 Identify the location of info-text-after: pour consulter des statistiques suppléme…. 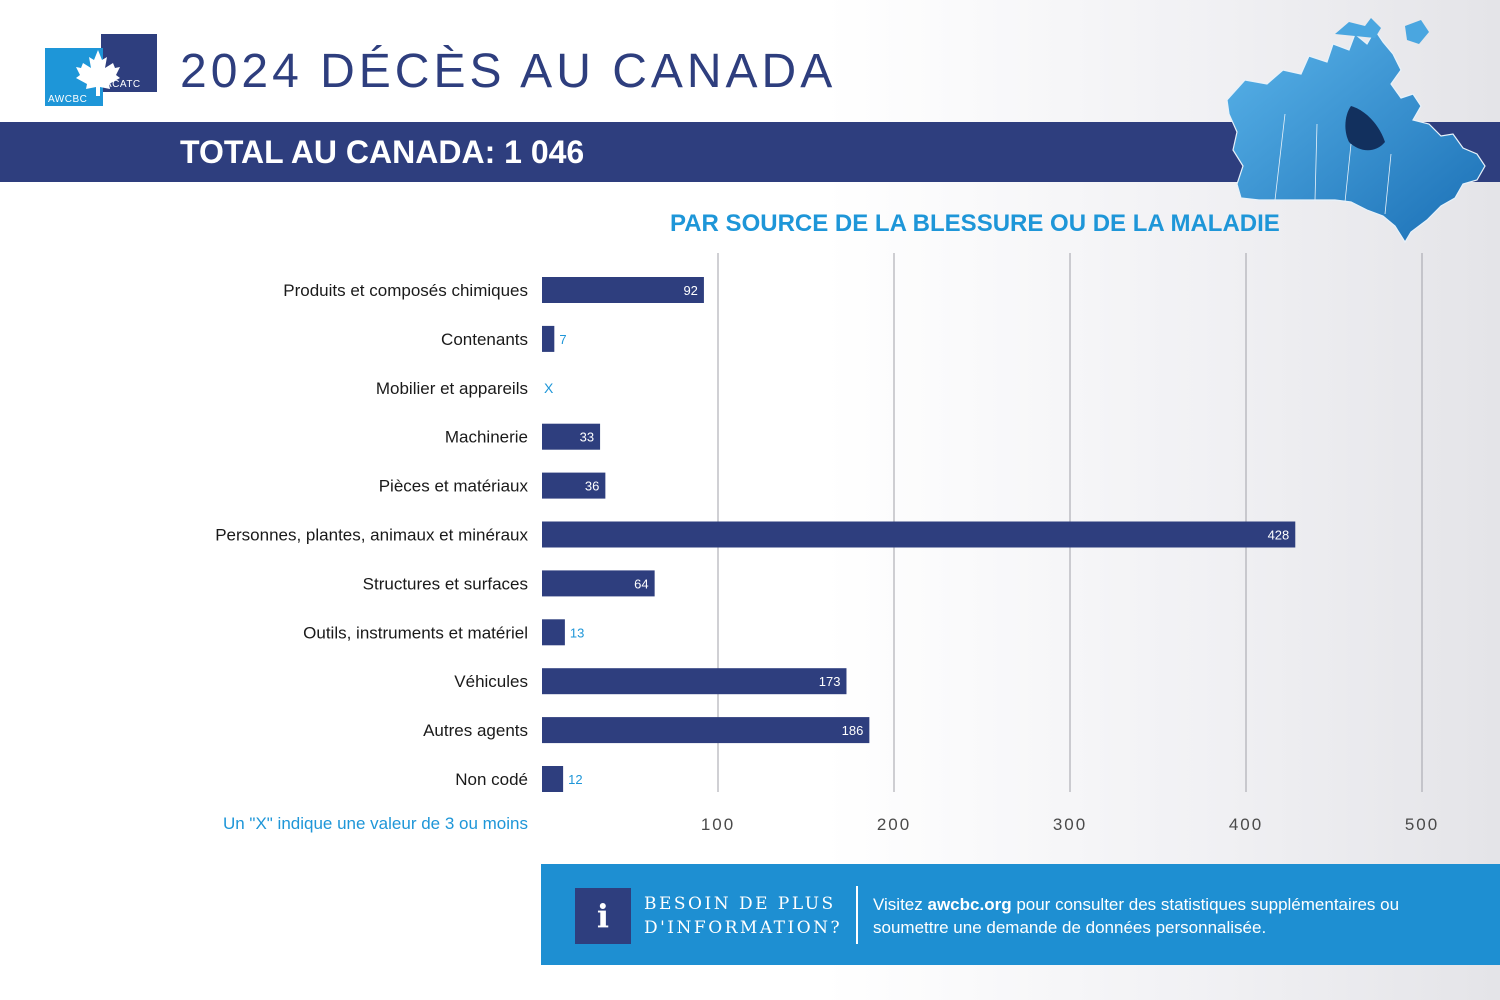
(1136, 916).